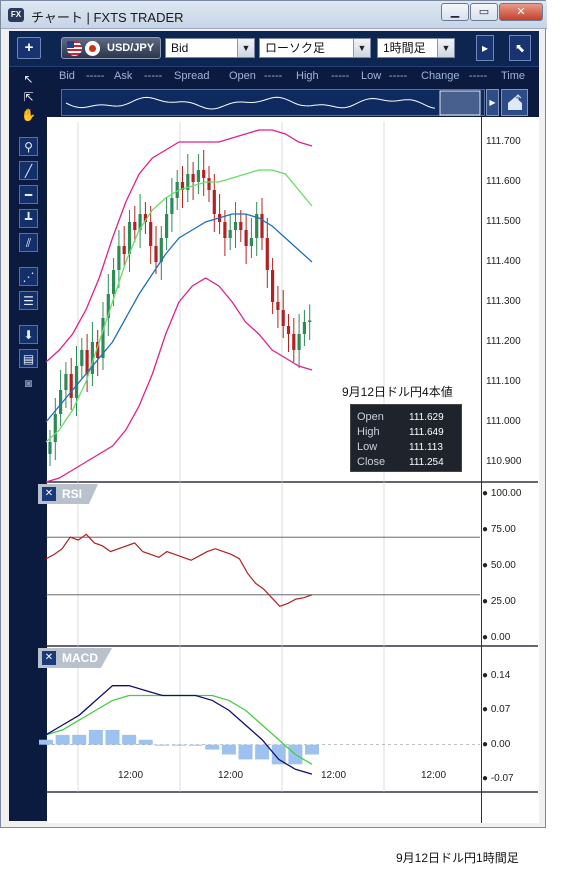 The width and height of the screenshot is (570, 883). What do you see at coordinates (28, 383) in the screenshot?
I see `camera-icon: ◙` at bounding box center [28, 383].